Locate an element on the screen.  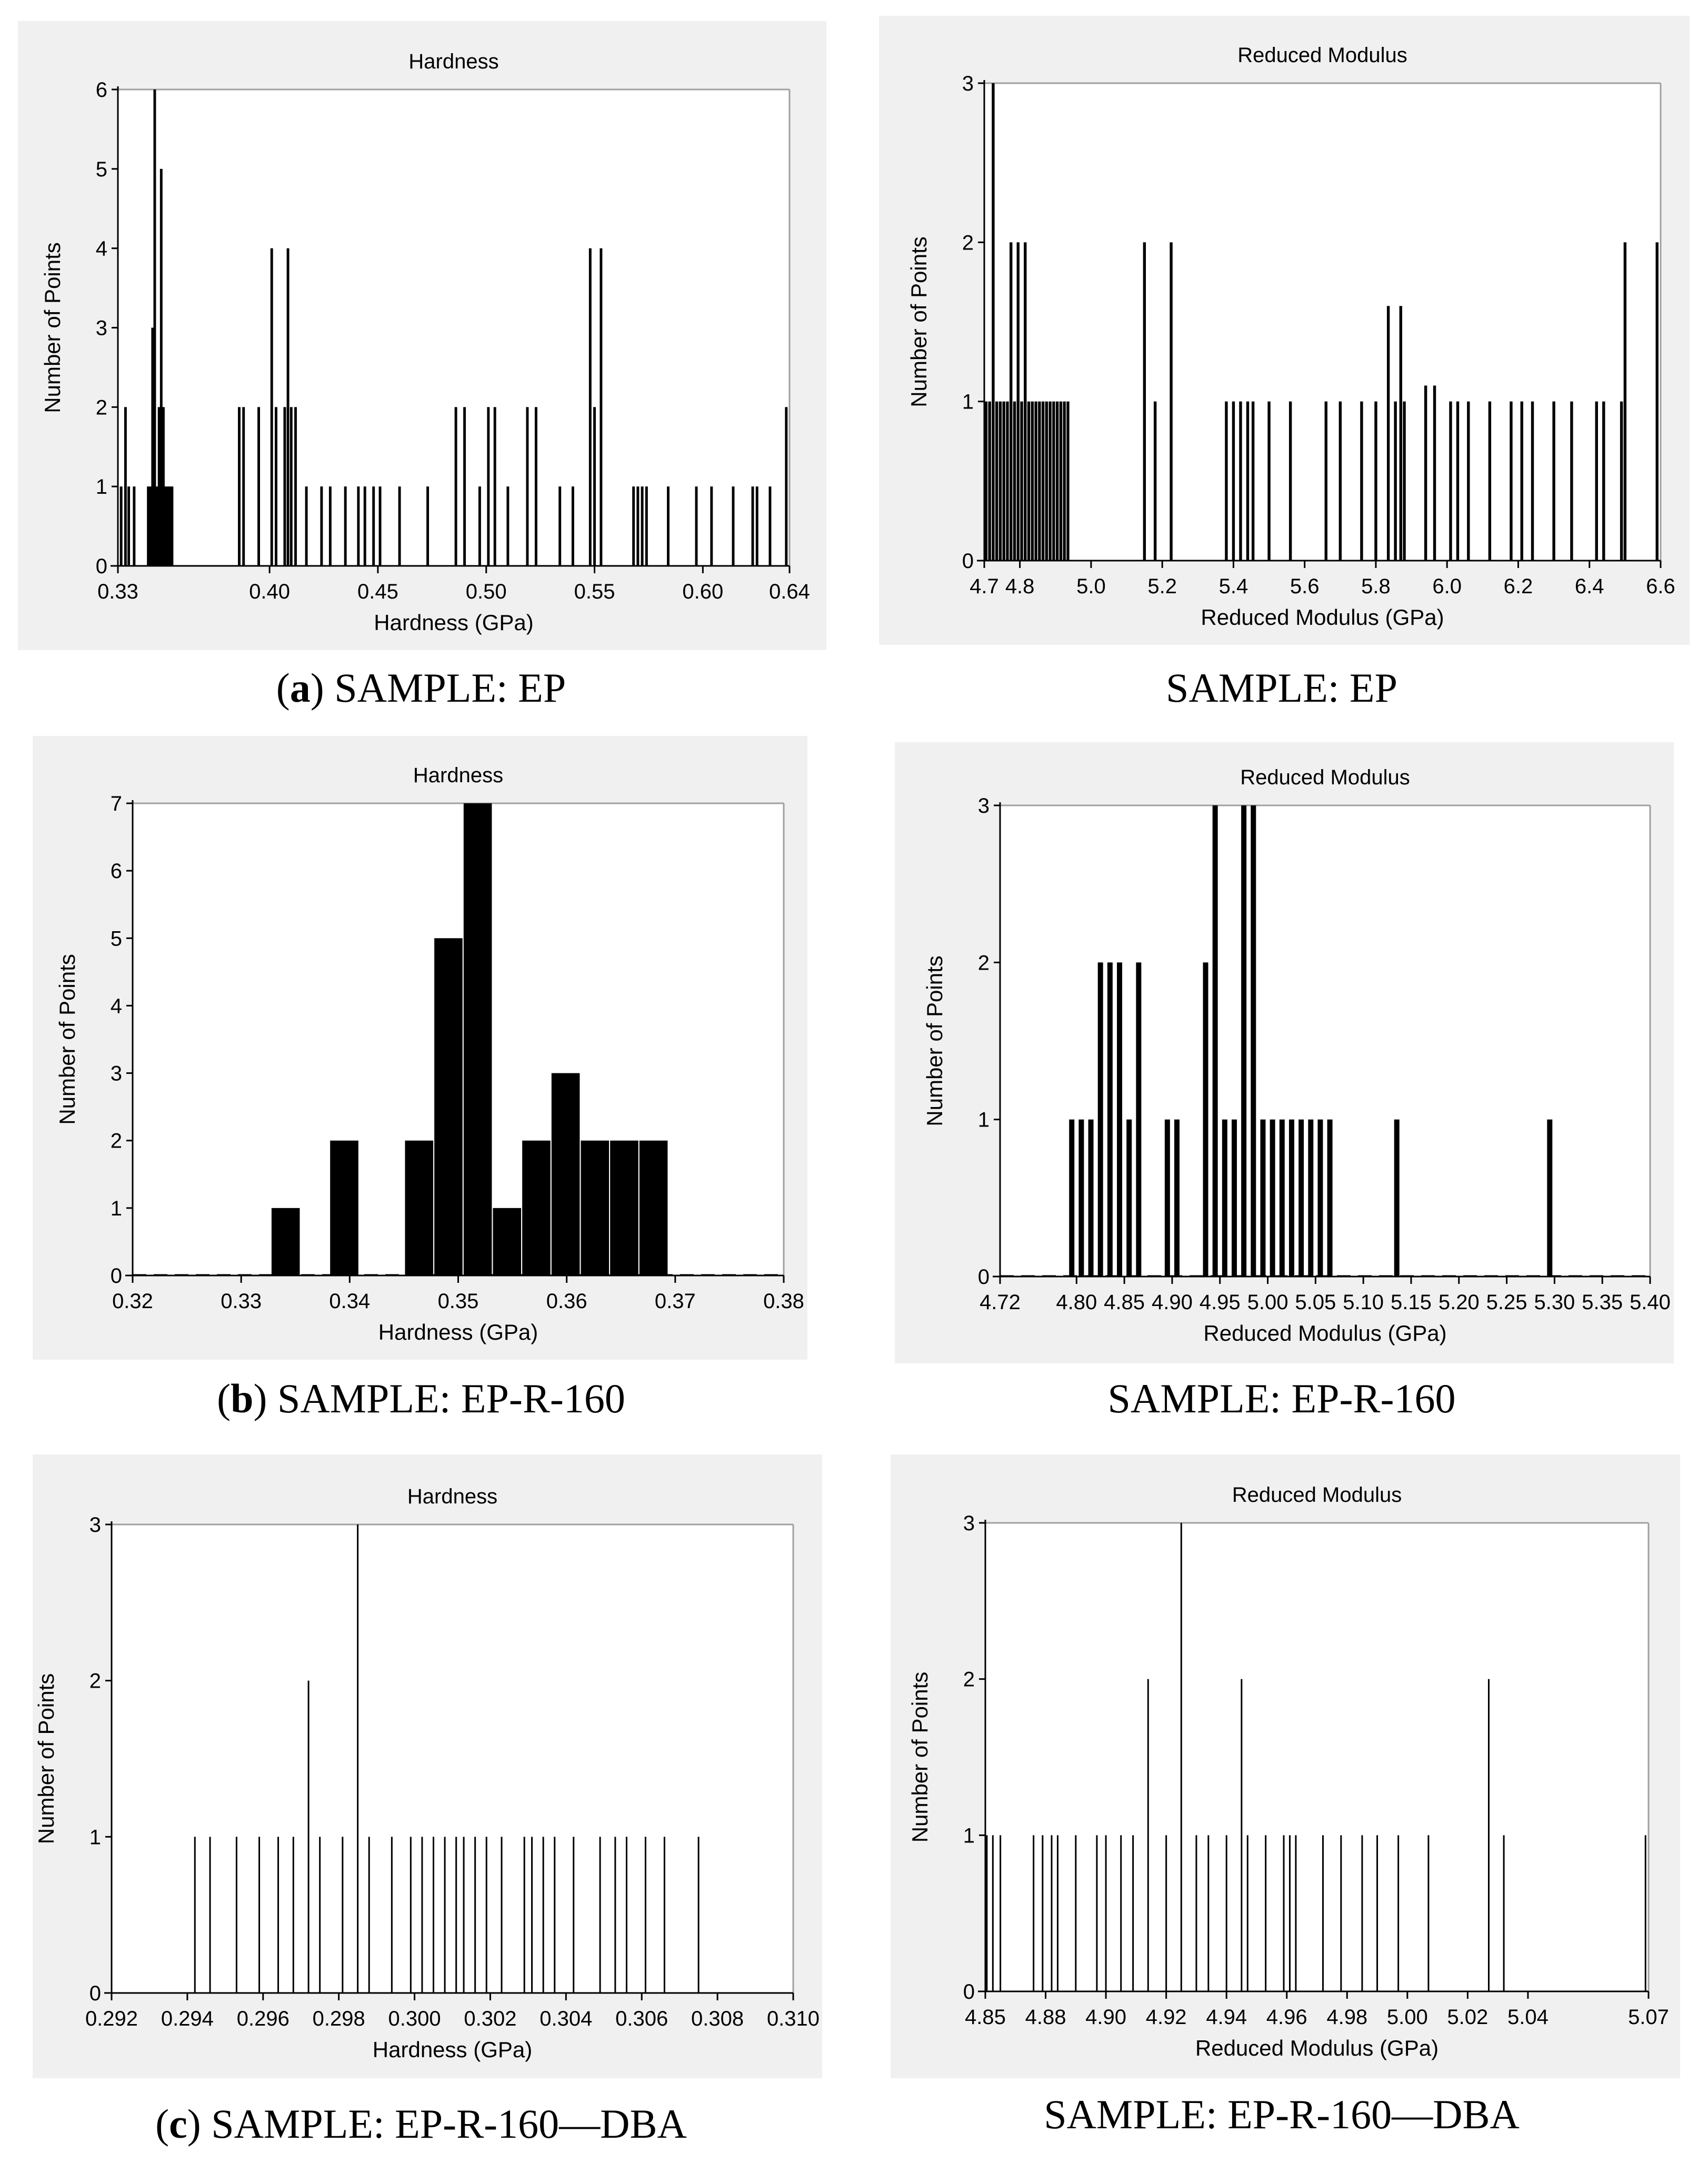
x-tick-label: 5.25 is located at coordinates (1506, 1302).